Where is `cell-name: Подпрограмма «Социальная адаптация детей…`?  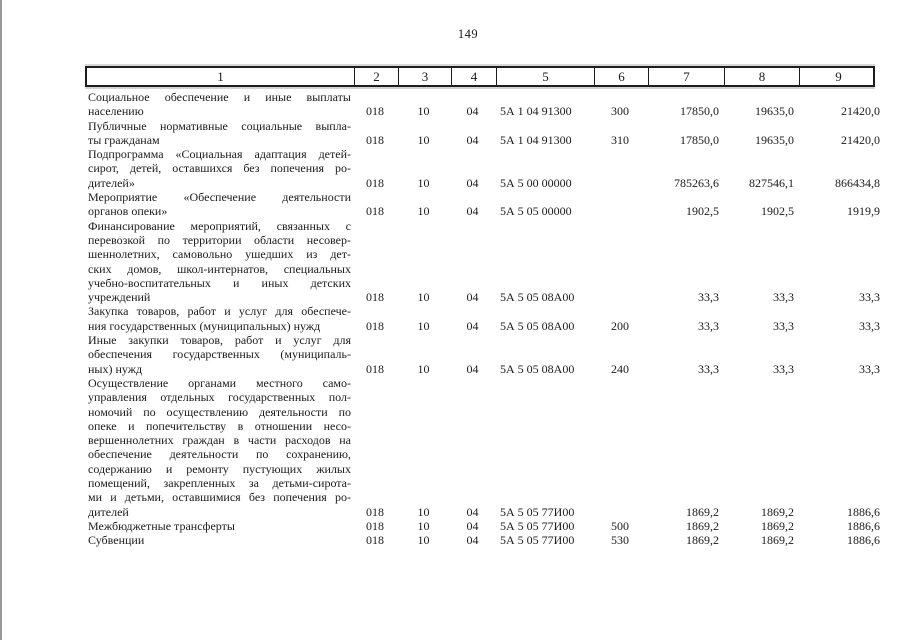 cell-name: Подпрограмма «Социальная адаптация детей… is located at coordinates (219, 168).